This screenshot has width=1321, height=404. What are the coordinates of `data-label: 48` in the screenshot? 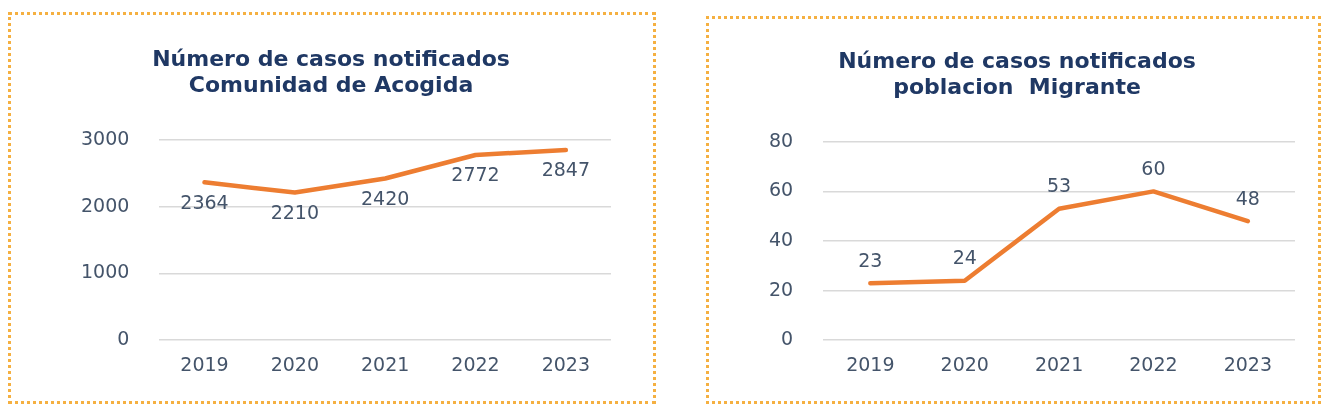 It's located at (1247, 197).